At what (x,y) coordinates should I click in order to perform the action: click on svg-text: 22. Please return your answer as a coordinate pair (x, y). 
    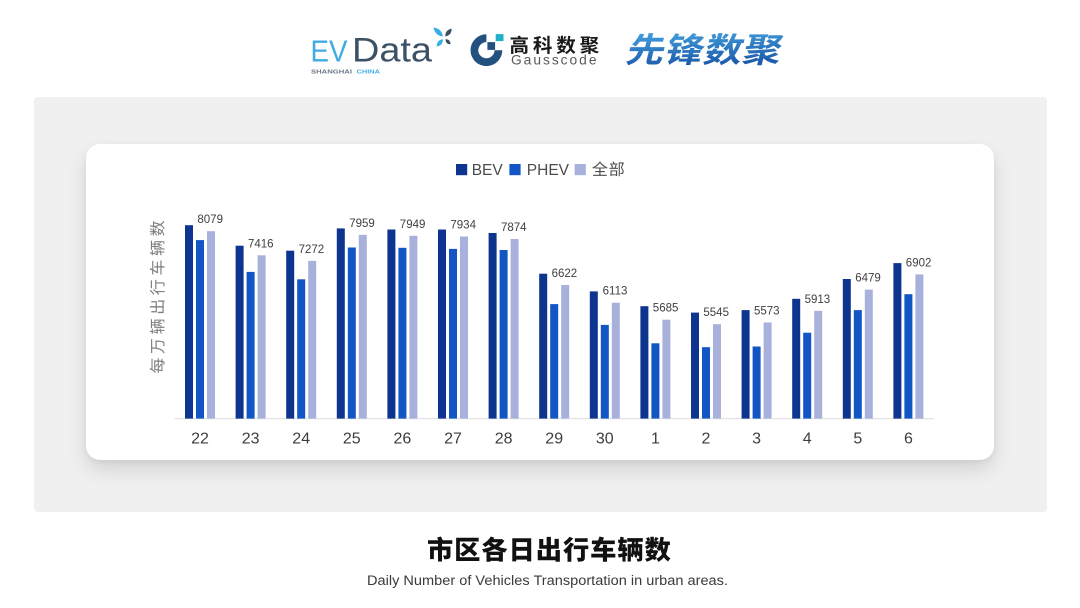
    Looking at the image, I should click on (200, 439).